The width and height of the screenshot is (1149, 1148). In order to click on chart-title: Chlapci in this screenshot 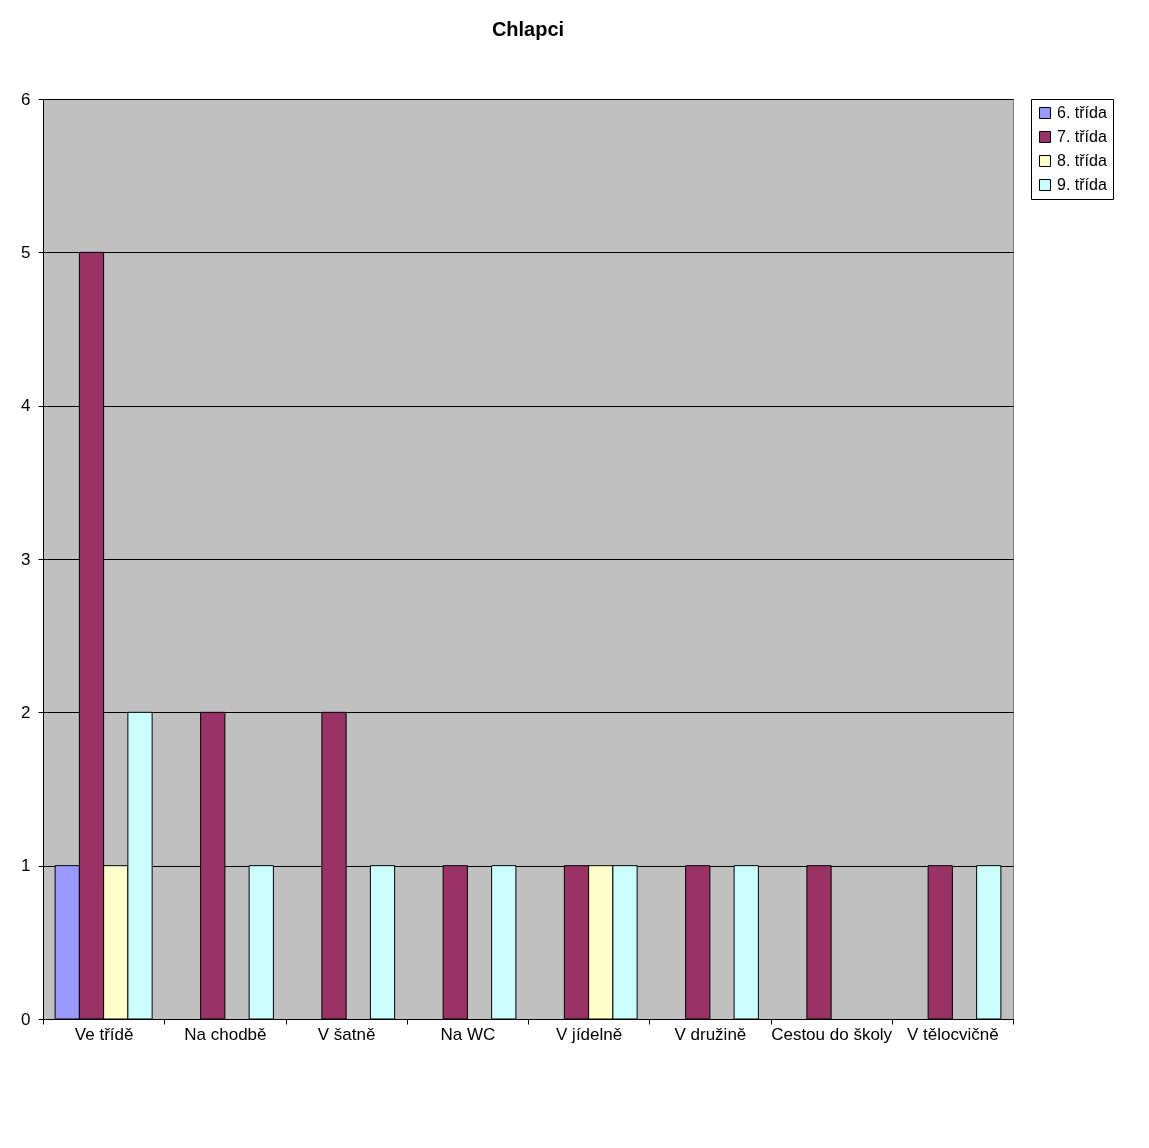, I will do `click(528, 29)`.